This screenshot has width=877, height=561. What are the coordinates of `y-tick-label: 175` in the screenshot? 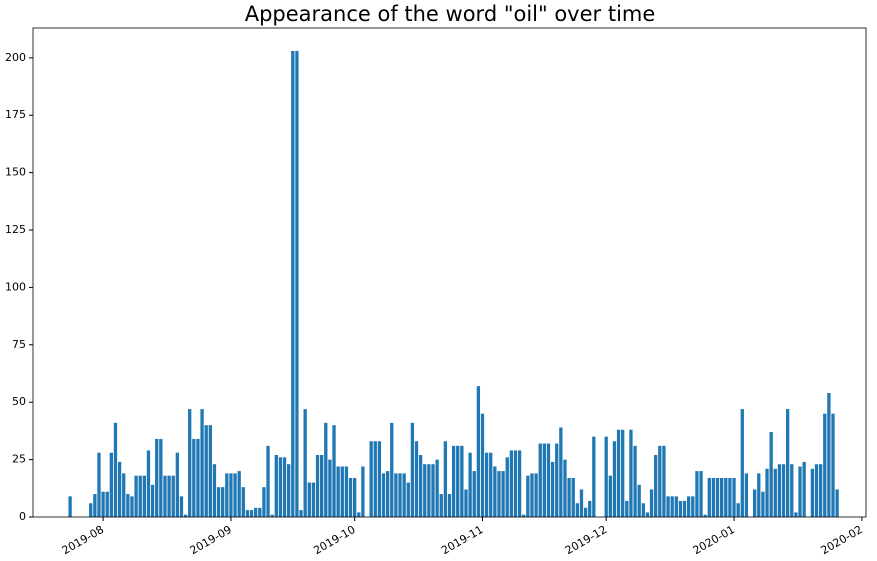 It's located at (15, 114).